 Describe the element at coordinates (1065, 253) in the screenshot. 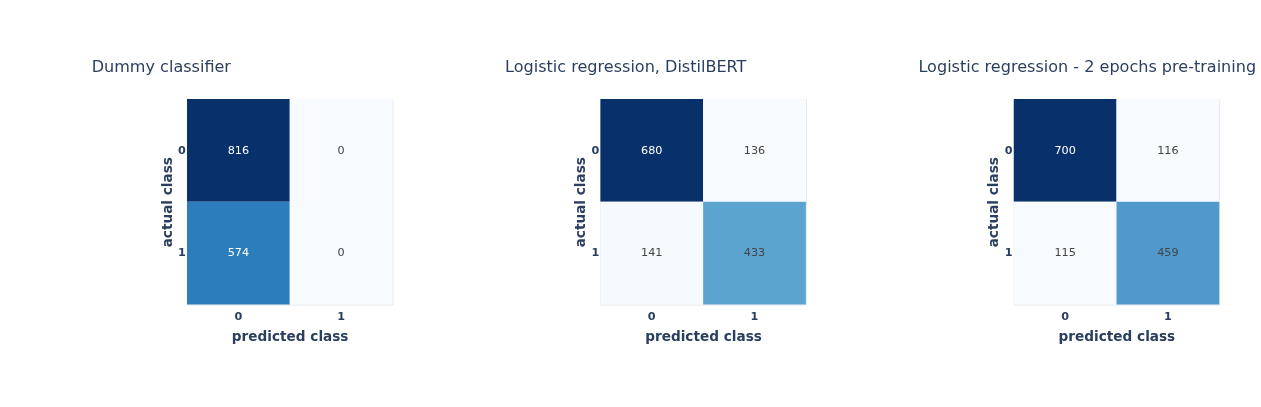

I see `data-label: 115` at that location.